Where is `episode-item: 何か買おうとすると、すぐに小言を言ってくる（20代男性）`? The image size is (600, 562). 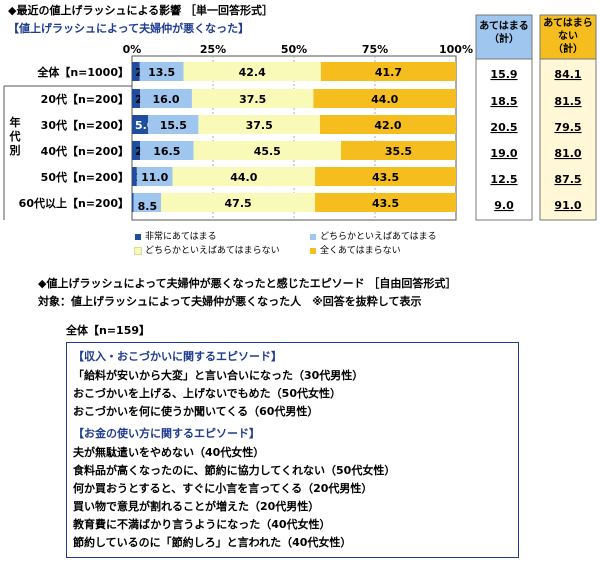 episode-item: 何か買おうとすると、すぐに小言を言ってくる（20代男性） is located at coordinates (223, 488).